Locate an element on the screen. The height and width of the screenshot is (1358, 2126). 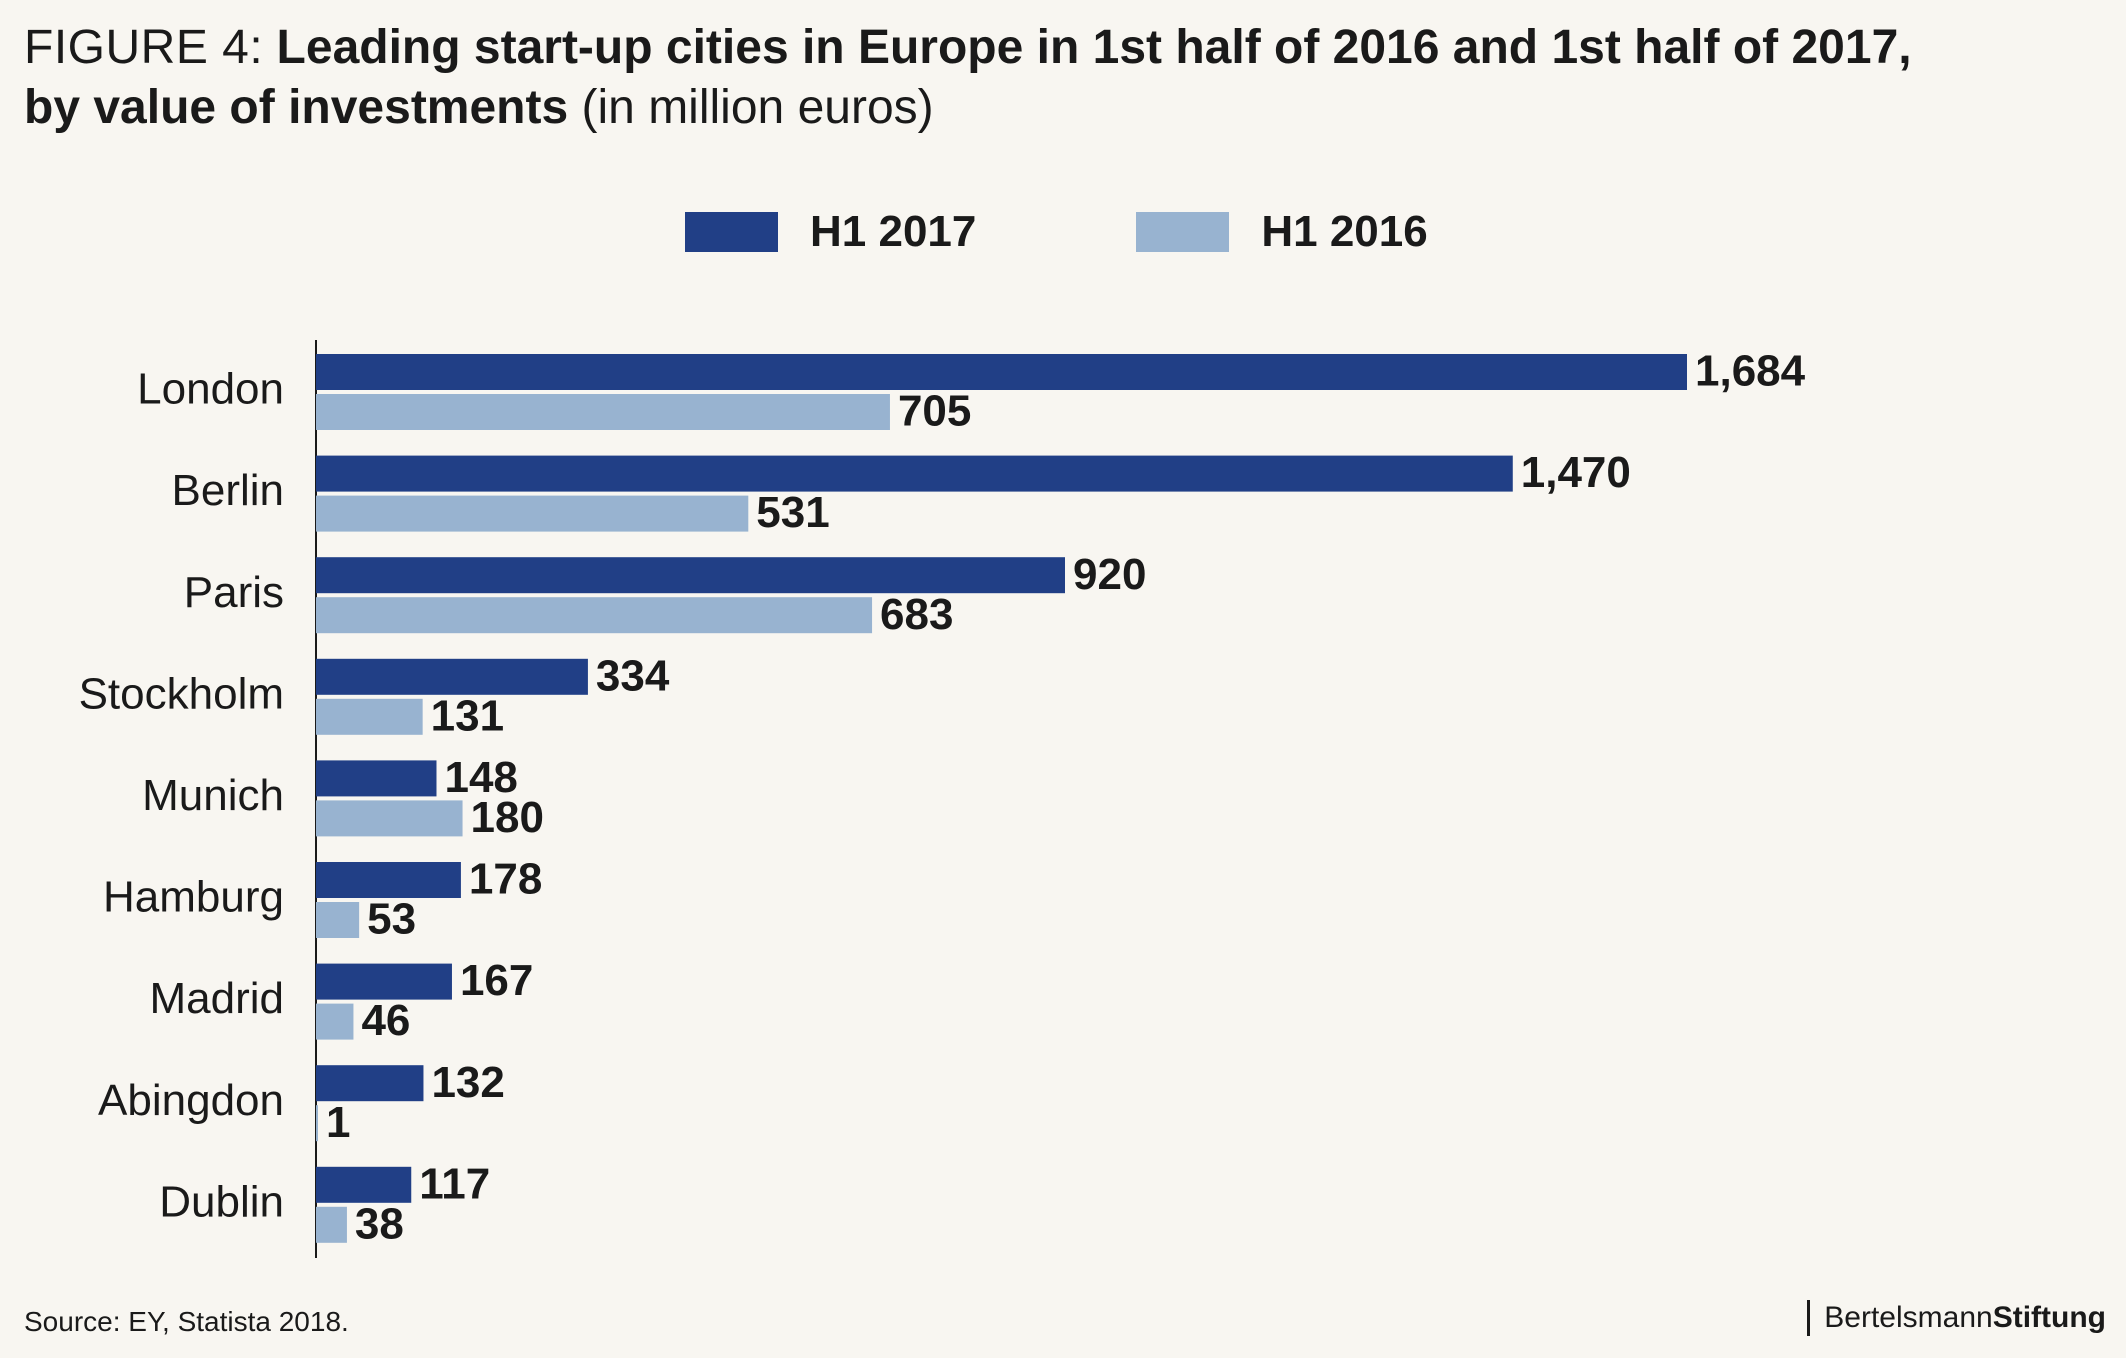
bar-h1-2016-stockholm is located at coordinates (369, 716).